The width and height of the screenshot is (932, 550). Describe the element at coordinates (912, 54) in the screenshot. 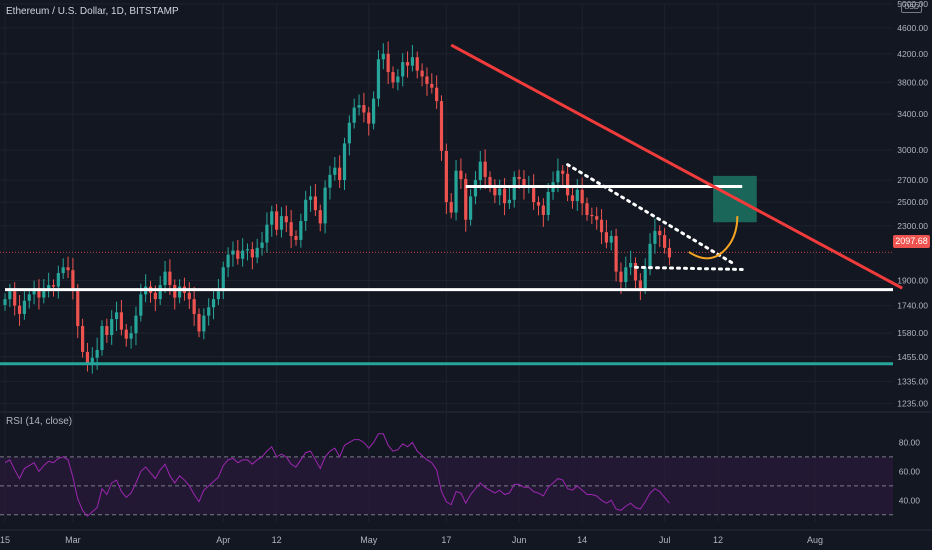

I see `price-tick-label: 4200.00` at that location.